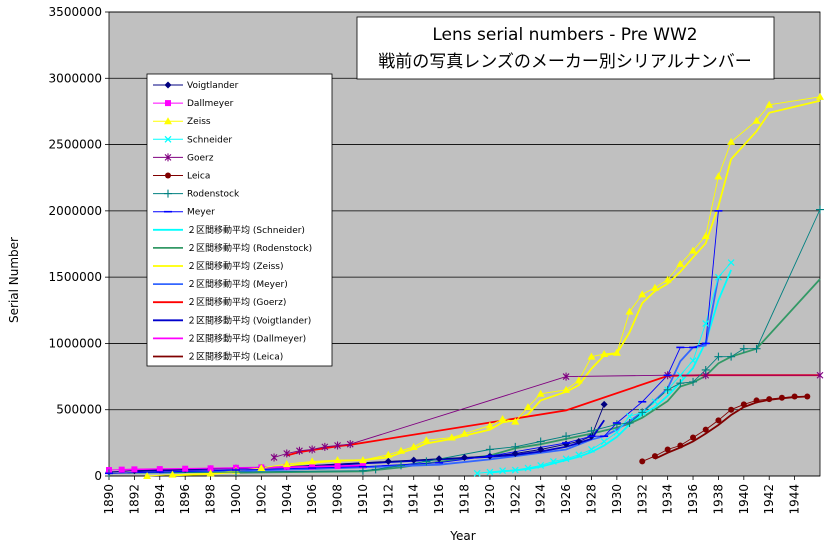 The image size is (835, 545). Describe the element at coordinates (769, 499) in the screenshot. I see `x-tick-label: 1942` at that location.